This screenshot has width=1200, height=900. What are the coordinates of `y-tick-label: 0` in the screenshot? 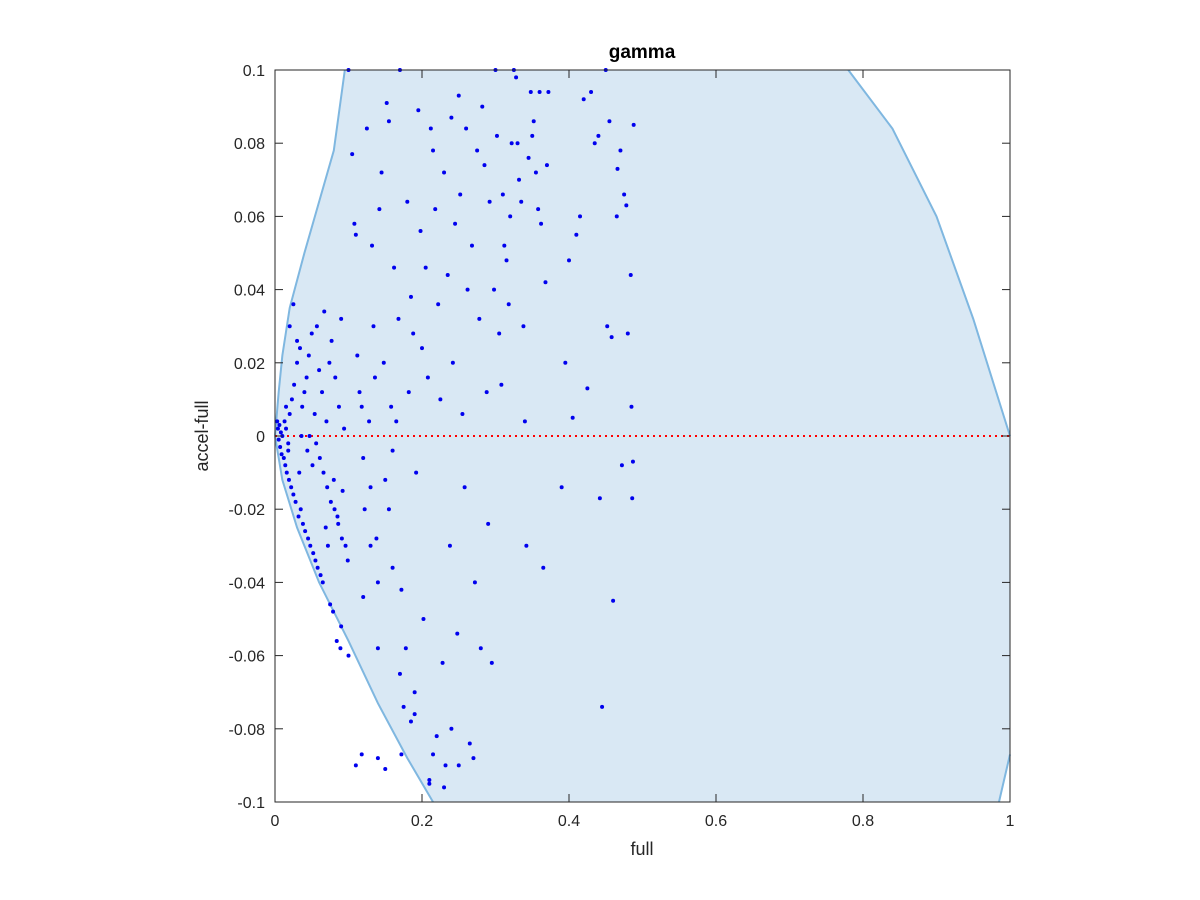 It's located at (260, 437).